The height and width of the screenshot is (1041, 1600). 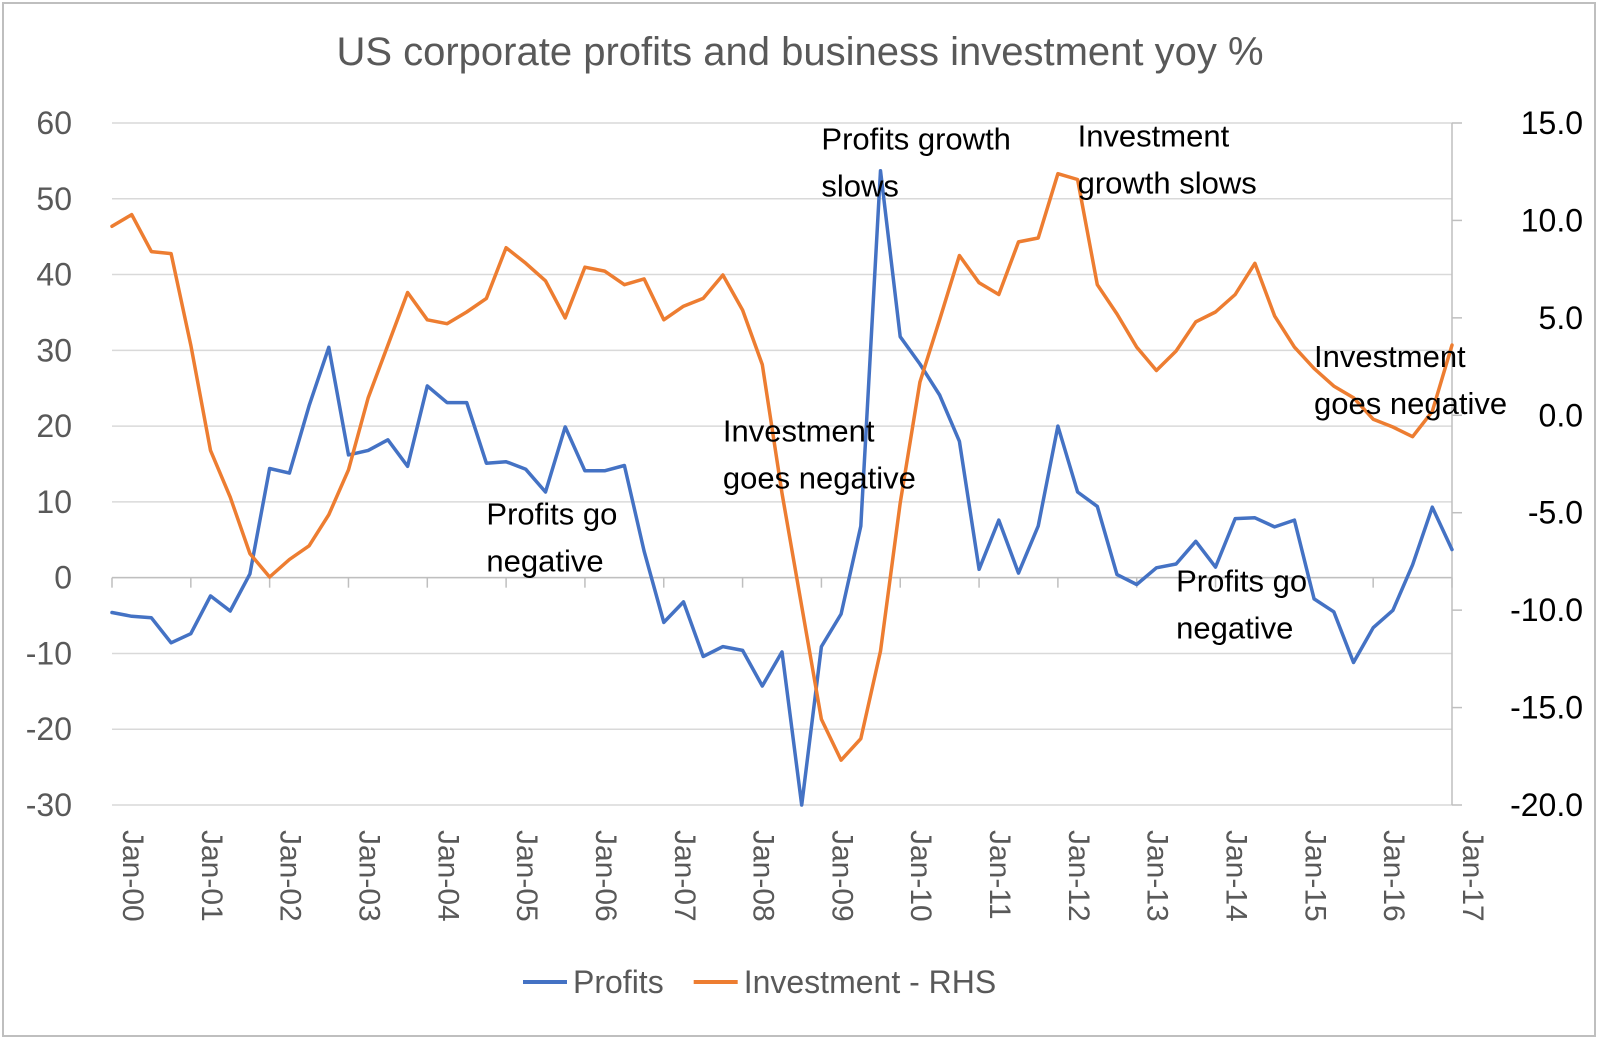 What do you see at coordinates (49, 729) in the screenshot?
I see `left-tick-label: -20` at bounding box center [49, 729].